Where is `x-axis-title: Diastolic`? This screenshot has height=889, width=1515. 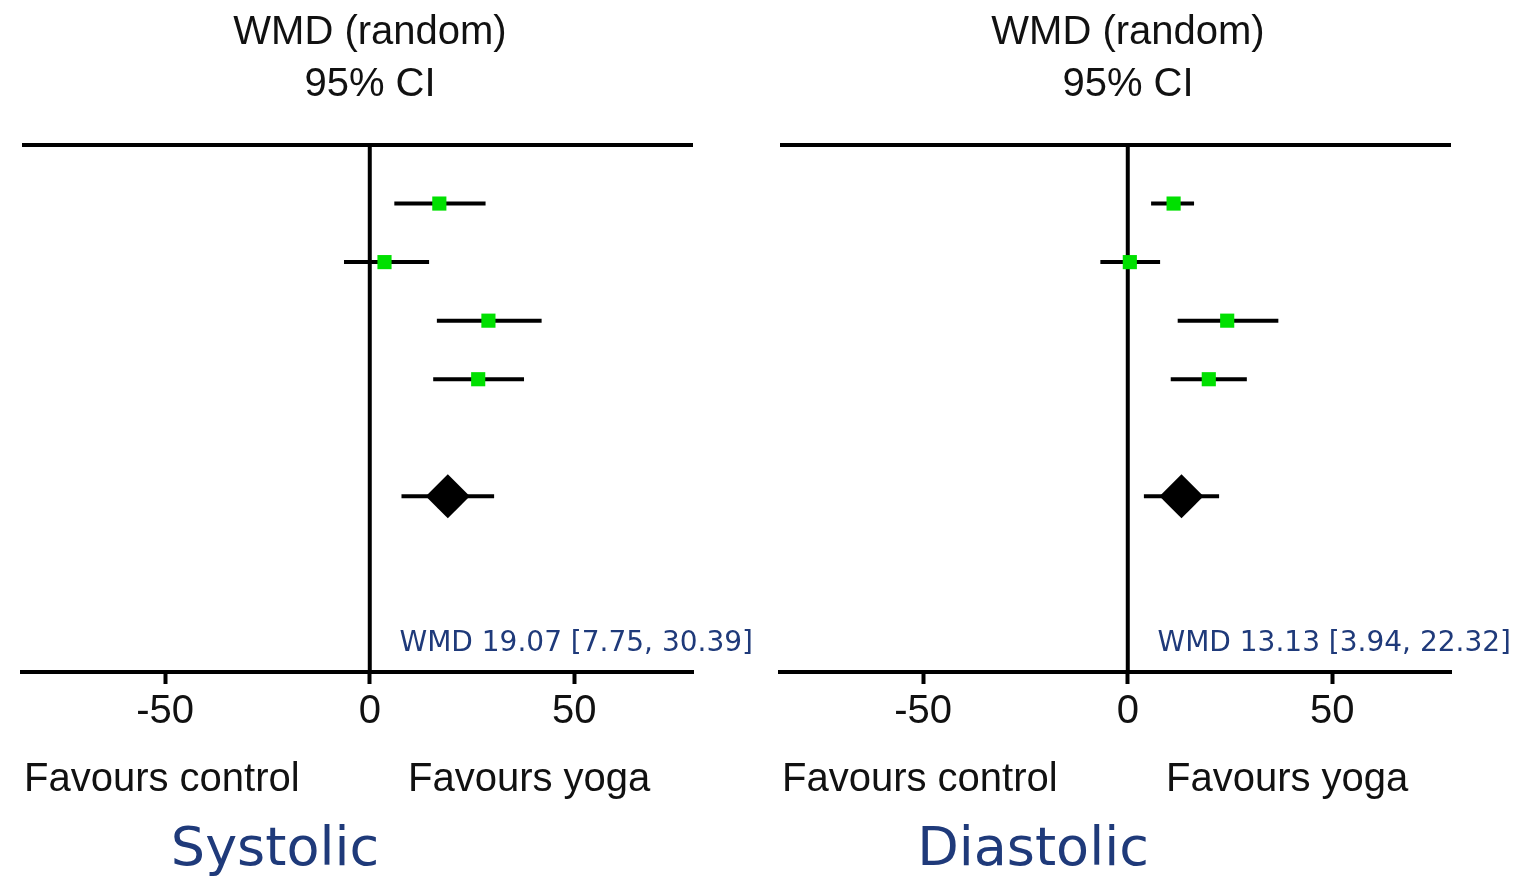 x-axis-title: Diastolic is located at coordinates (1033, 846).